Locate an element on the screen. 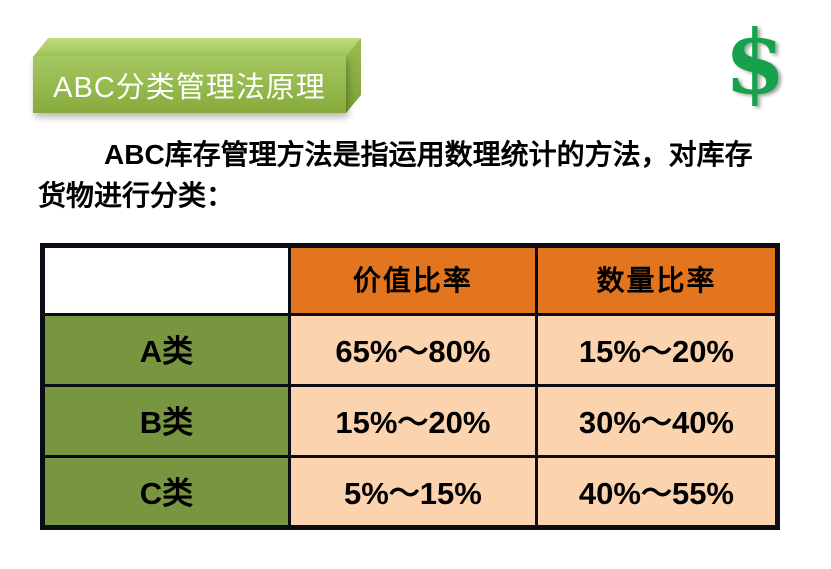 This screenshot has width=831, height=569. value-ratio-a: 65%～80% is located at coordinates (412, 350).